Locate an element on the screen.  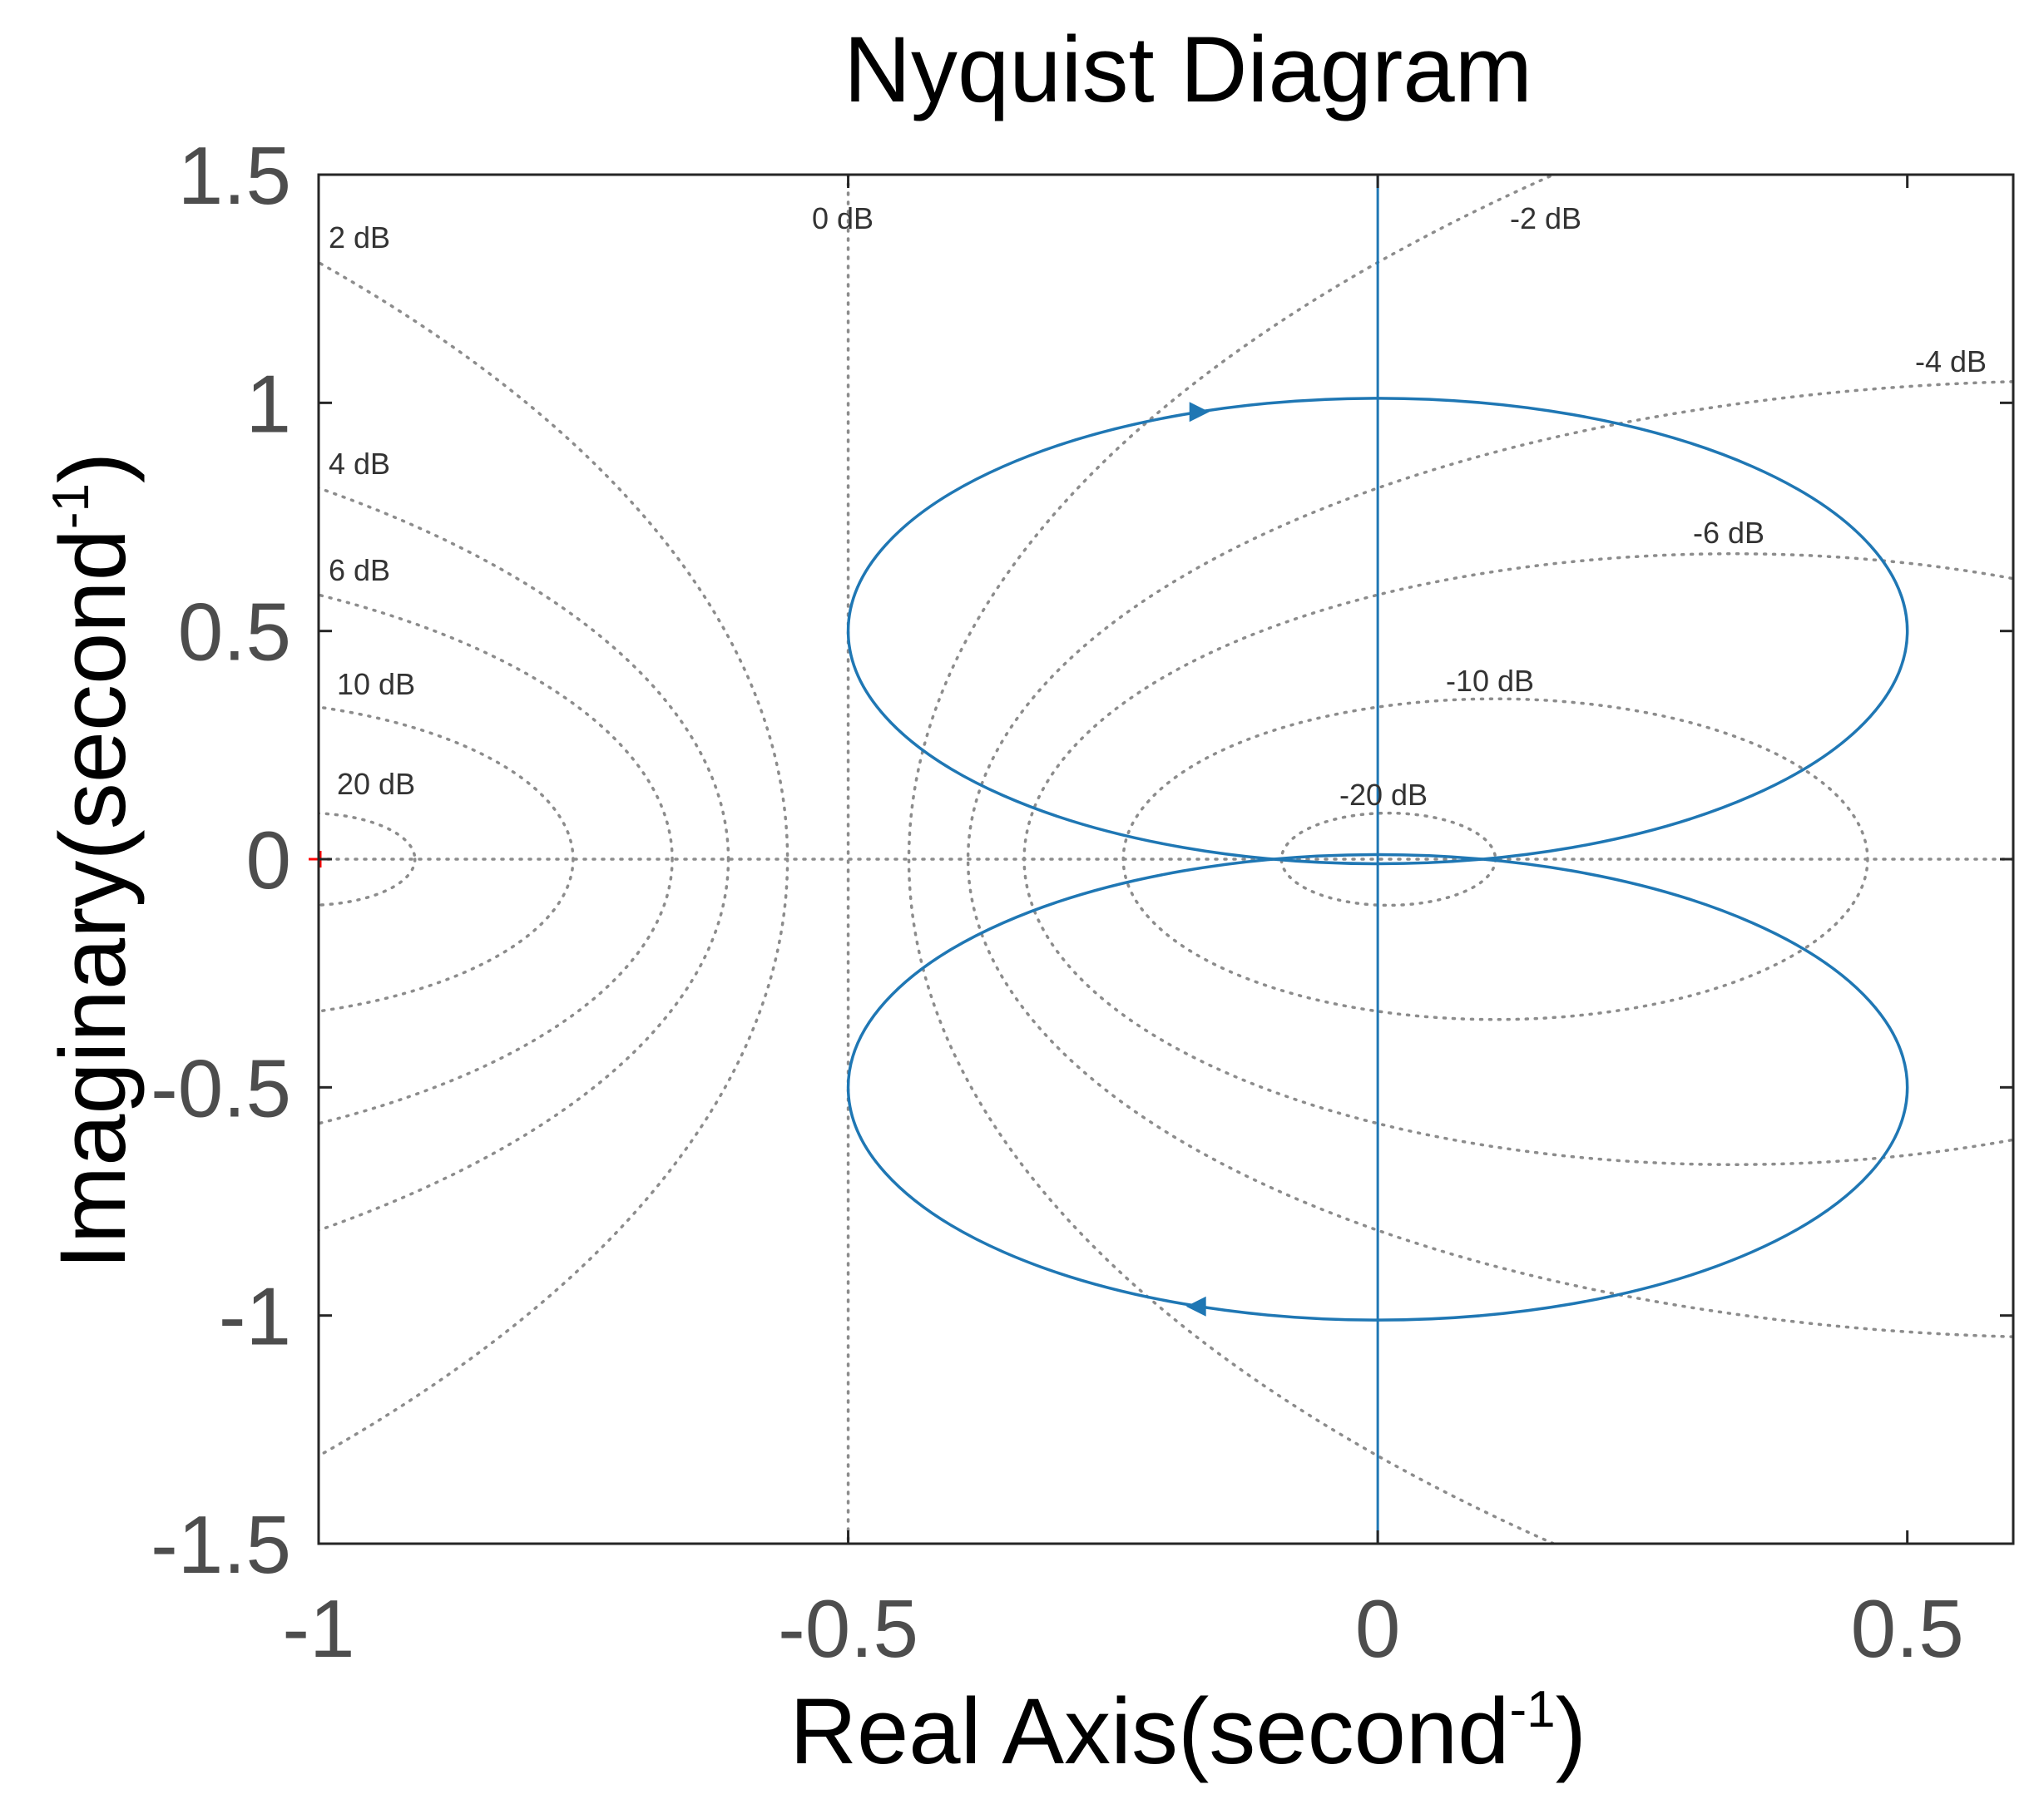
y-tick-labels: 1.5 1 0.5 0 -0.5 -1 -1.5 is located at coordinates (221, 860).